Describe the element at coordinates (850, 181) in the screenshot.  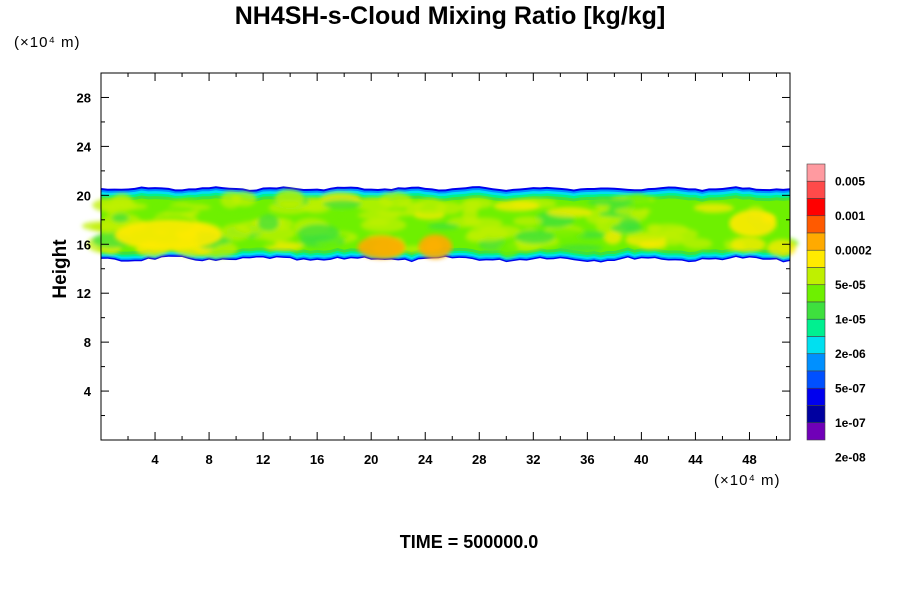
I see `colorbar-label: 0.005` at that location.